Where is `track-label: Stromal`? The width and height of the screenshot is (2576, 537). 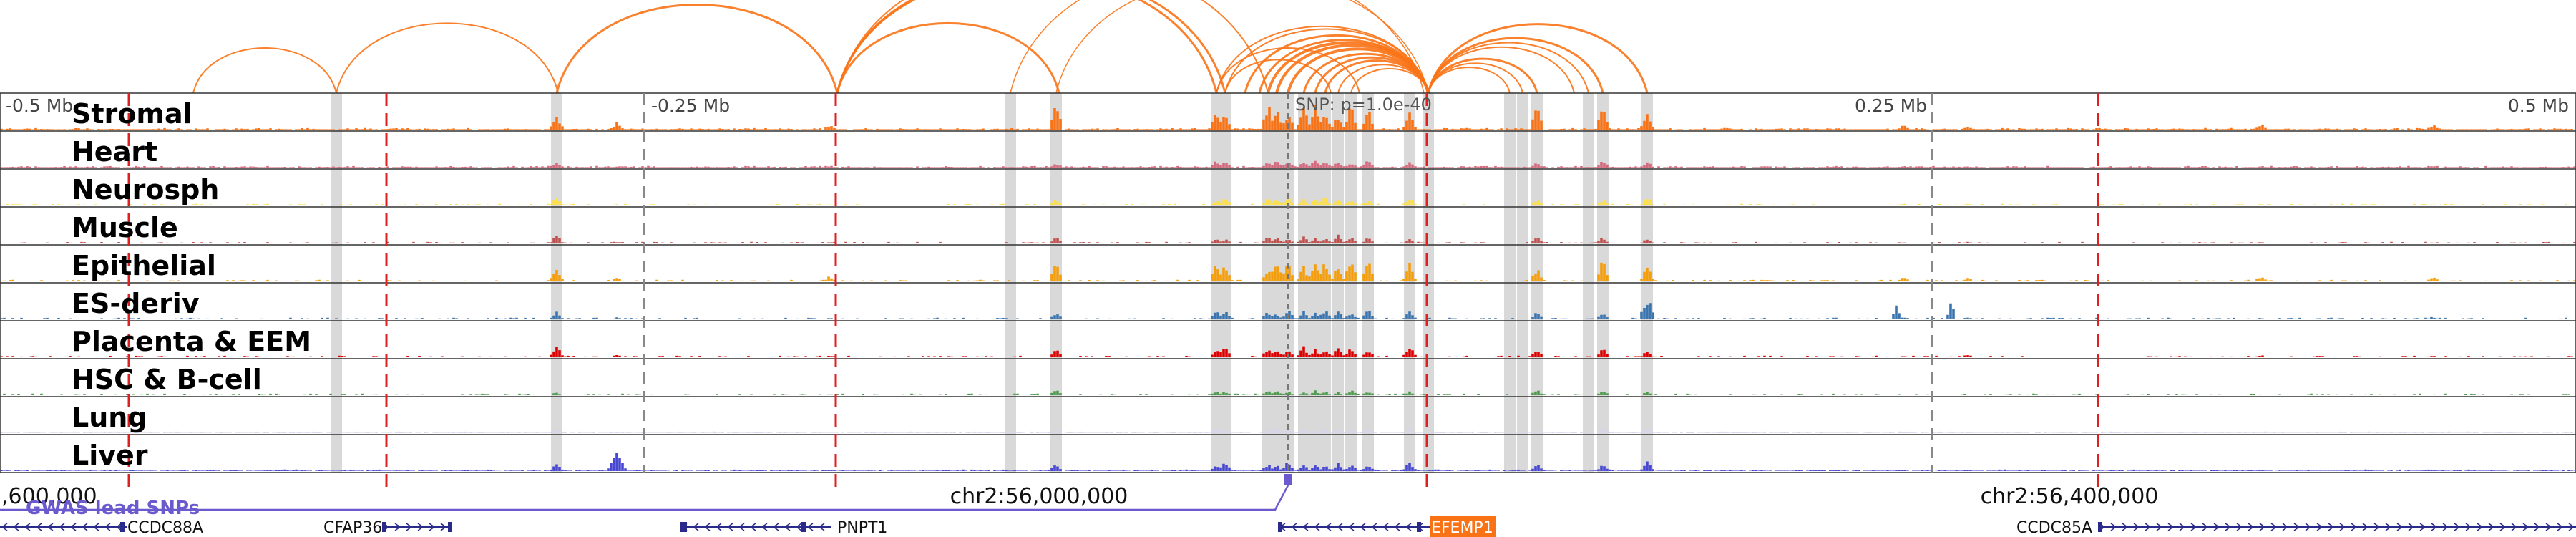 track-label: Stromal is located at coordinates (132, 114).